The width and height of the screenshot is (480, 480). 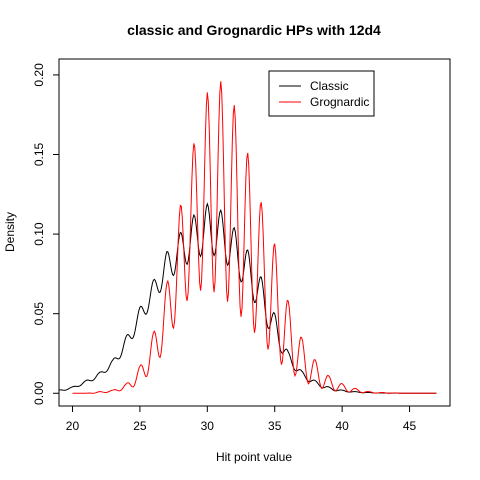 What do you see at coordinates (339, 102) in the screenshot?
I see `legend-label-grognardic: Grognardic` at bounding box center [339, 102].